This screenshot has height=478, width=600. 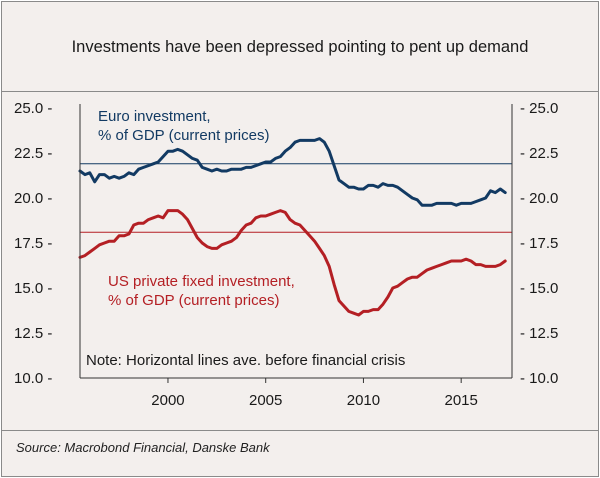 I want to click on y-tick-label-right: - 10.0, so click(x=539, y=378).